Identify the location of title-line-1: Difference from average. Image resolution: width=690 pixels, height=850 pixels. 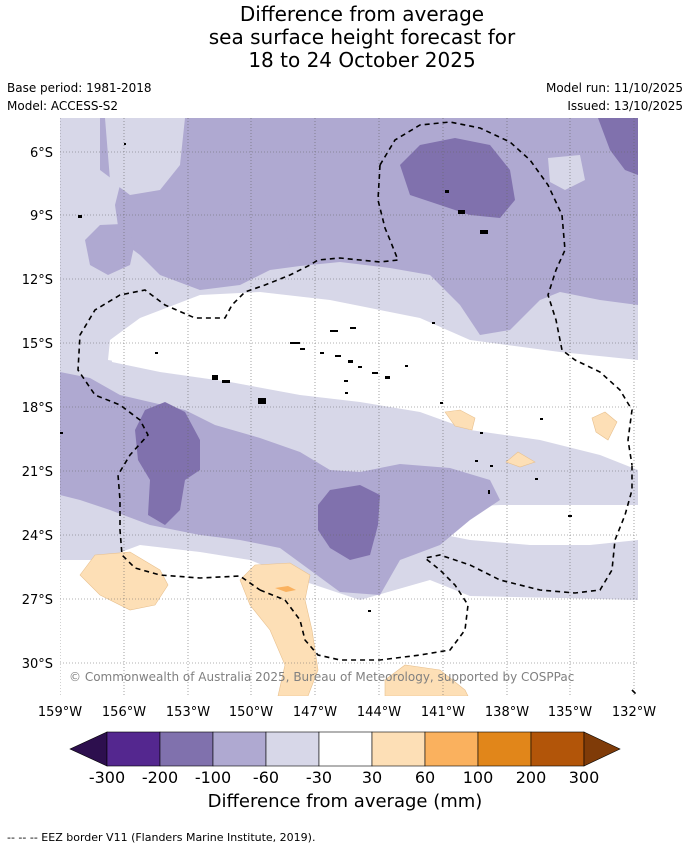
(362, 14).